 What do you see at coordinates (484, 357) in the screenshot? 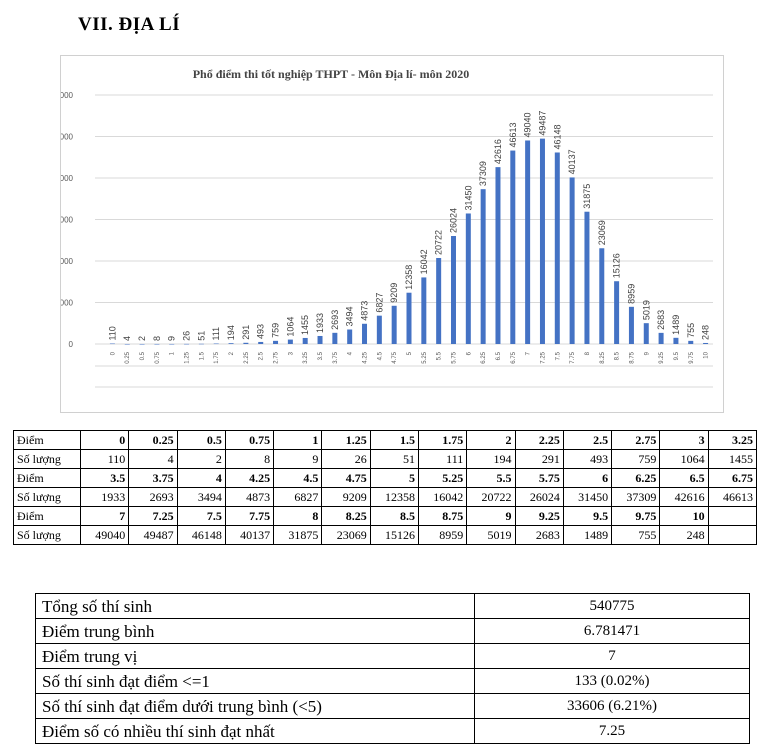
I see `x-tick-label: 6.25` at bounding box center [484, 357].